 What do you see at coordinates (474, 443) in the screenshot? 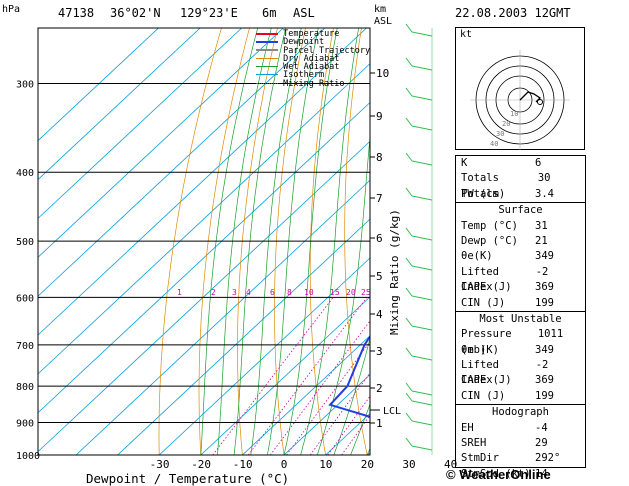
I see `hodo-label: SREH` at bounding box center [474, 443].